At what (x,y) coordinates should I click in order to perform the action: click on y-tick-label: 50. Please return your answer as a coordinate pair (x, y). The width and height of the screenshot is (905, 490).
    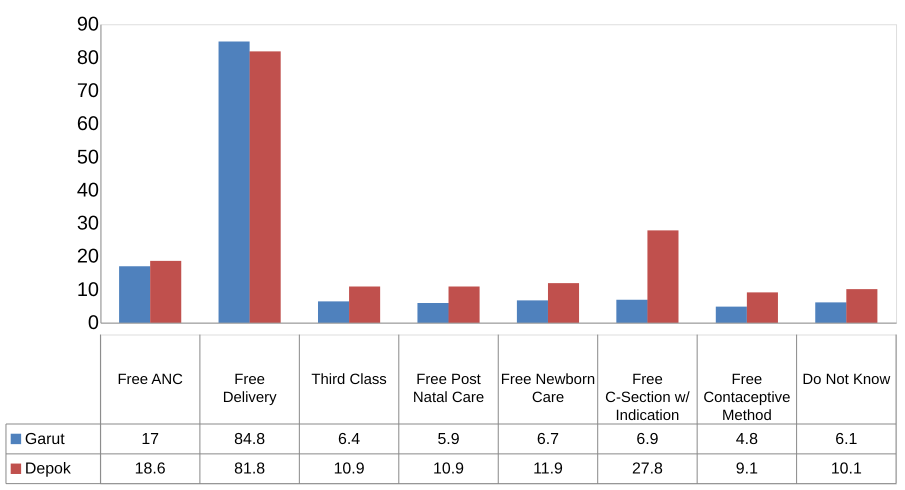
    Looking at the image, I should click on (87, 157).